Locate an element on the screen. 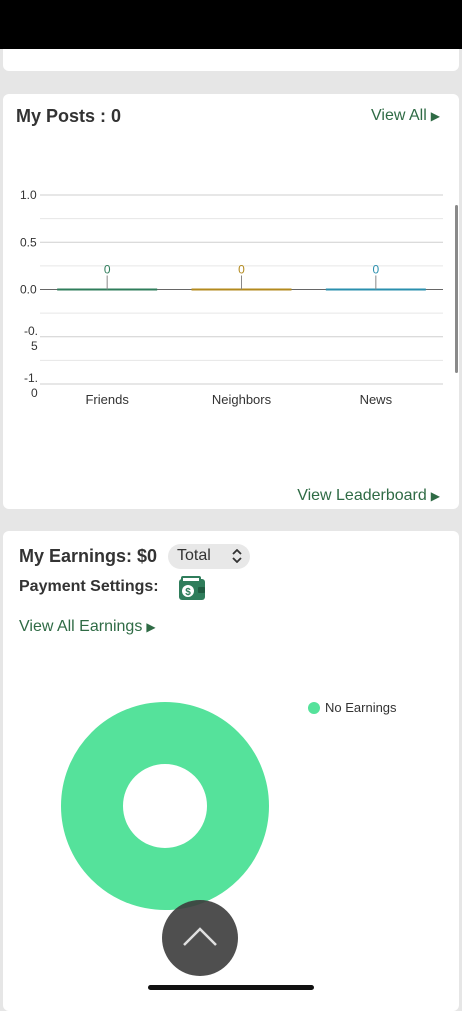 The height and width of the screenshot is (1011, 462). svg-text: 1.0 is located at coordinates (28, 195).